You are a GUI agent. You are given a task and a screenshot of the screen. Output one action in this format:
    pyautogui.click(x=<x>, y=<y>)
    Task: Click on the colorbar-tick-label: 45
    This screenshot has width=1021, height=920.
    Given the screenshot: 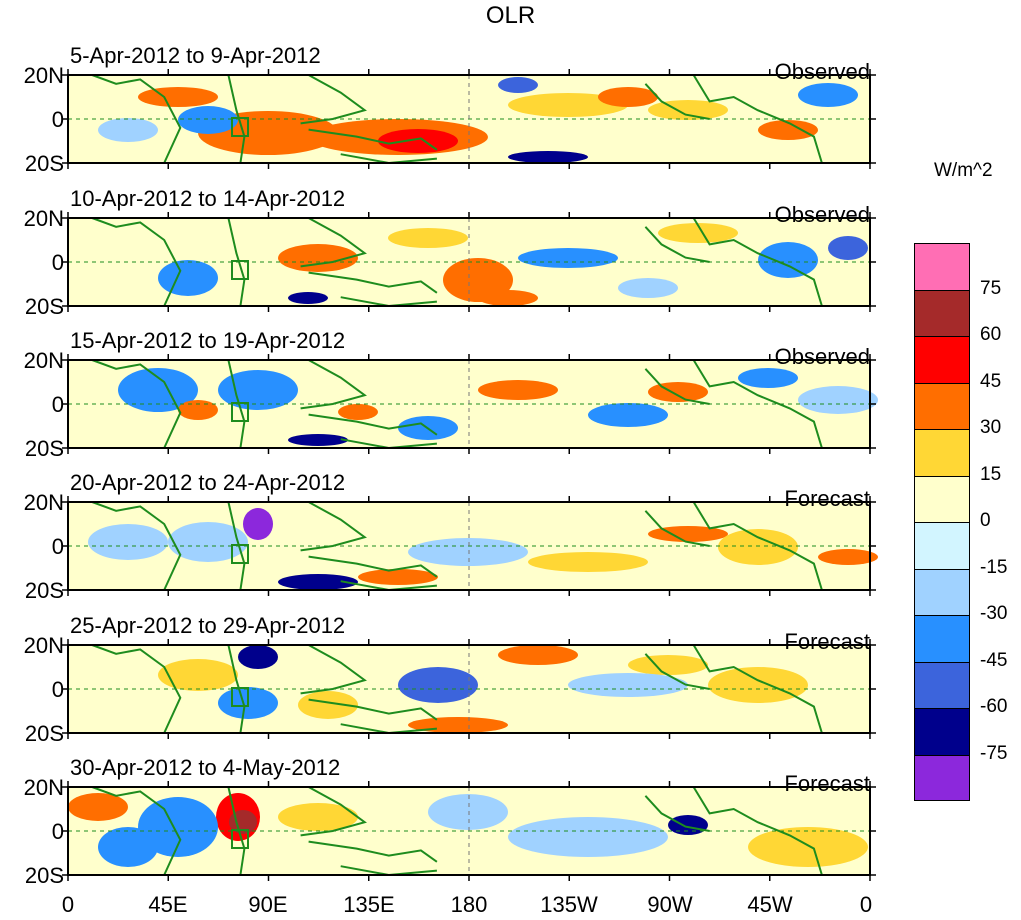 What is the action you would take?
    pyautogui.click(x=991, y=381)
    